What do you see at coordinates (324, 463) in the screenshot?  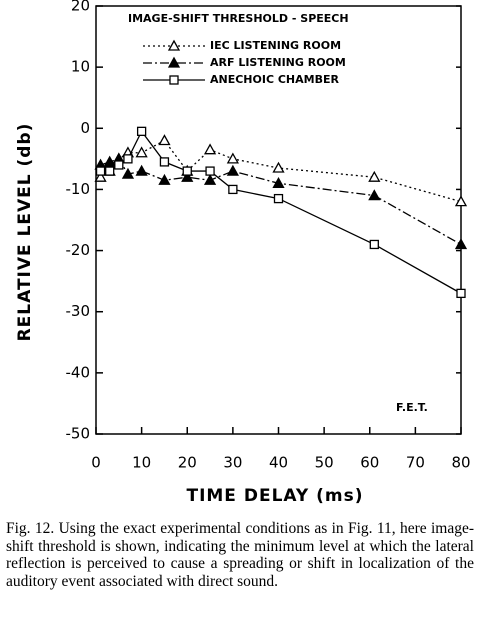 I see `x-tick-label: 50` at bounding box center [324, 463].